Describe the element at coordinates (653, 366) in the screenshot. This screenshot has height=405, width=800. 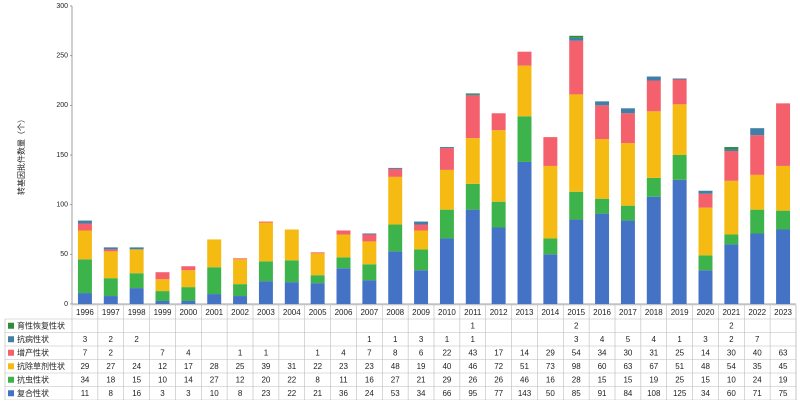
I see `table-cell: 67` at that location.